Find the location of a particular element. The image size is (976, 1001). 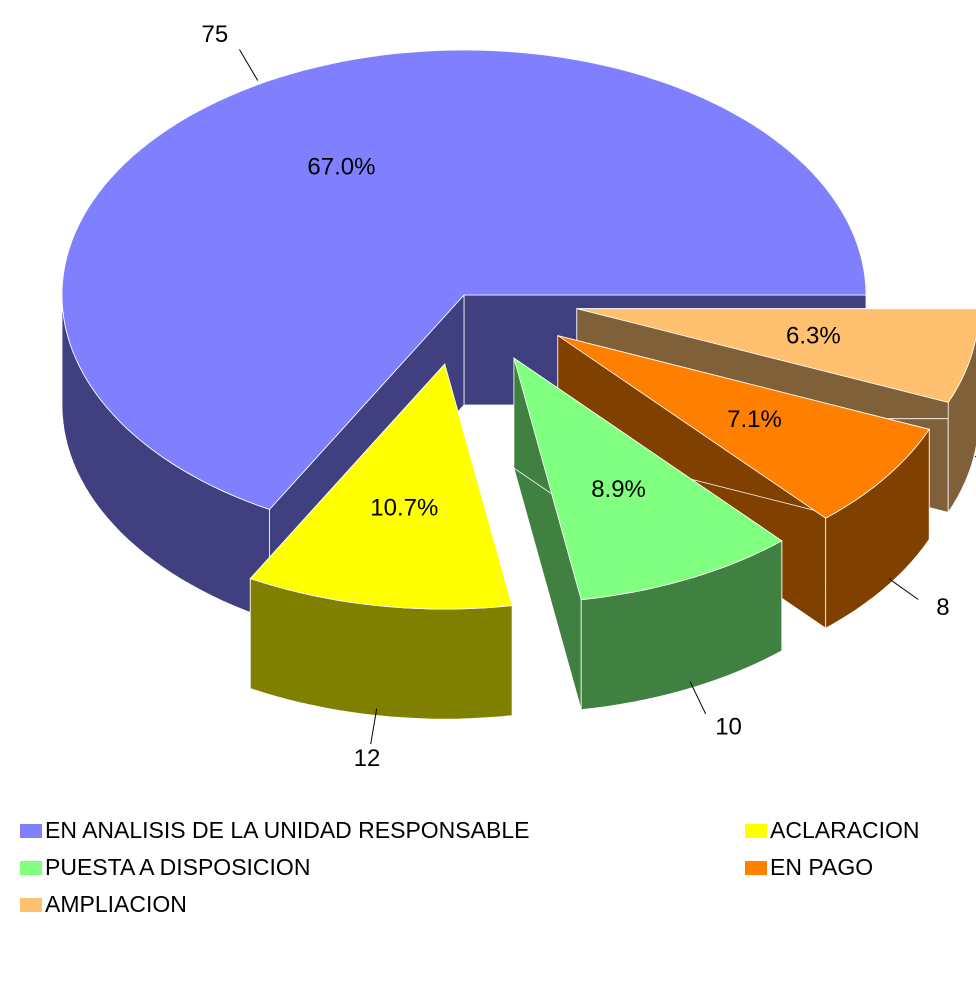

legend-label: EN PAGO is located at coordinates (821, 867).